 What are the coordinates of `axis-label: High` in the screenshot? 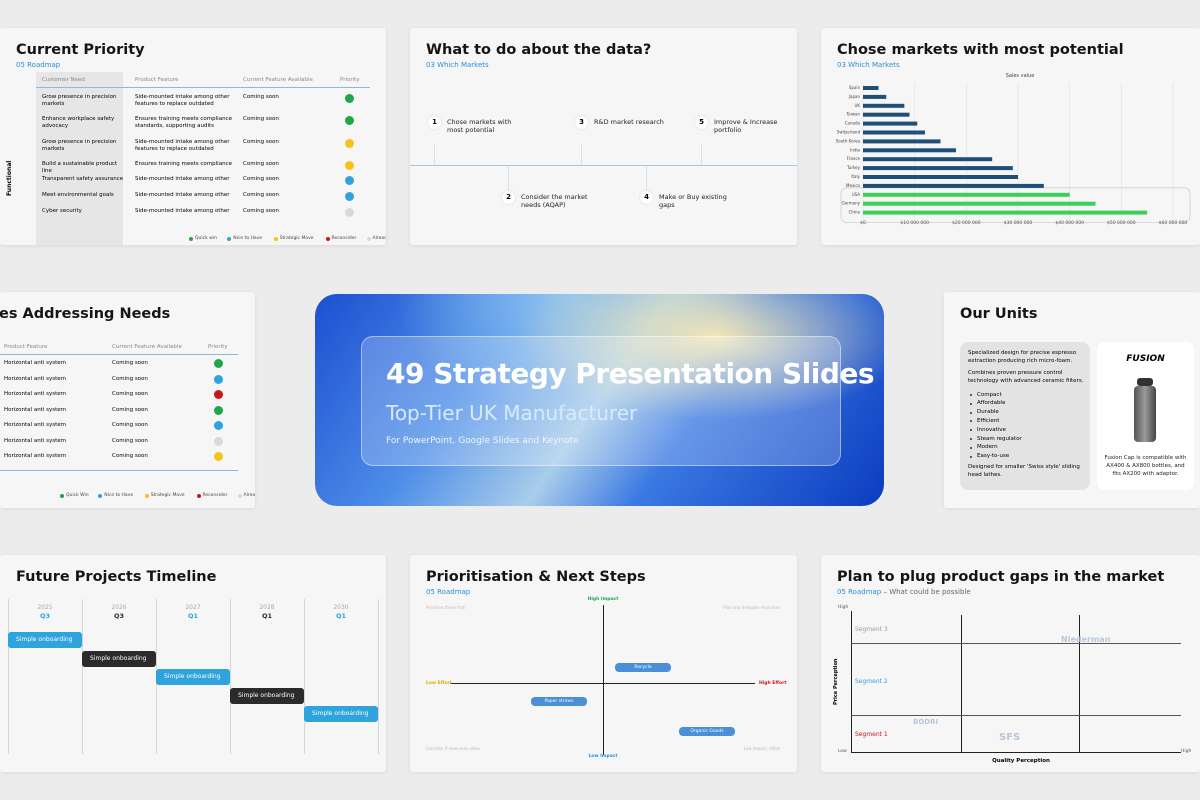 It's located at (843, 607).